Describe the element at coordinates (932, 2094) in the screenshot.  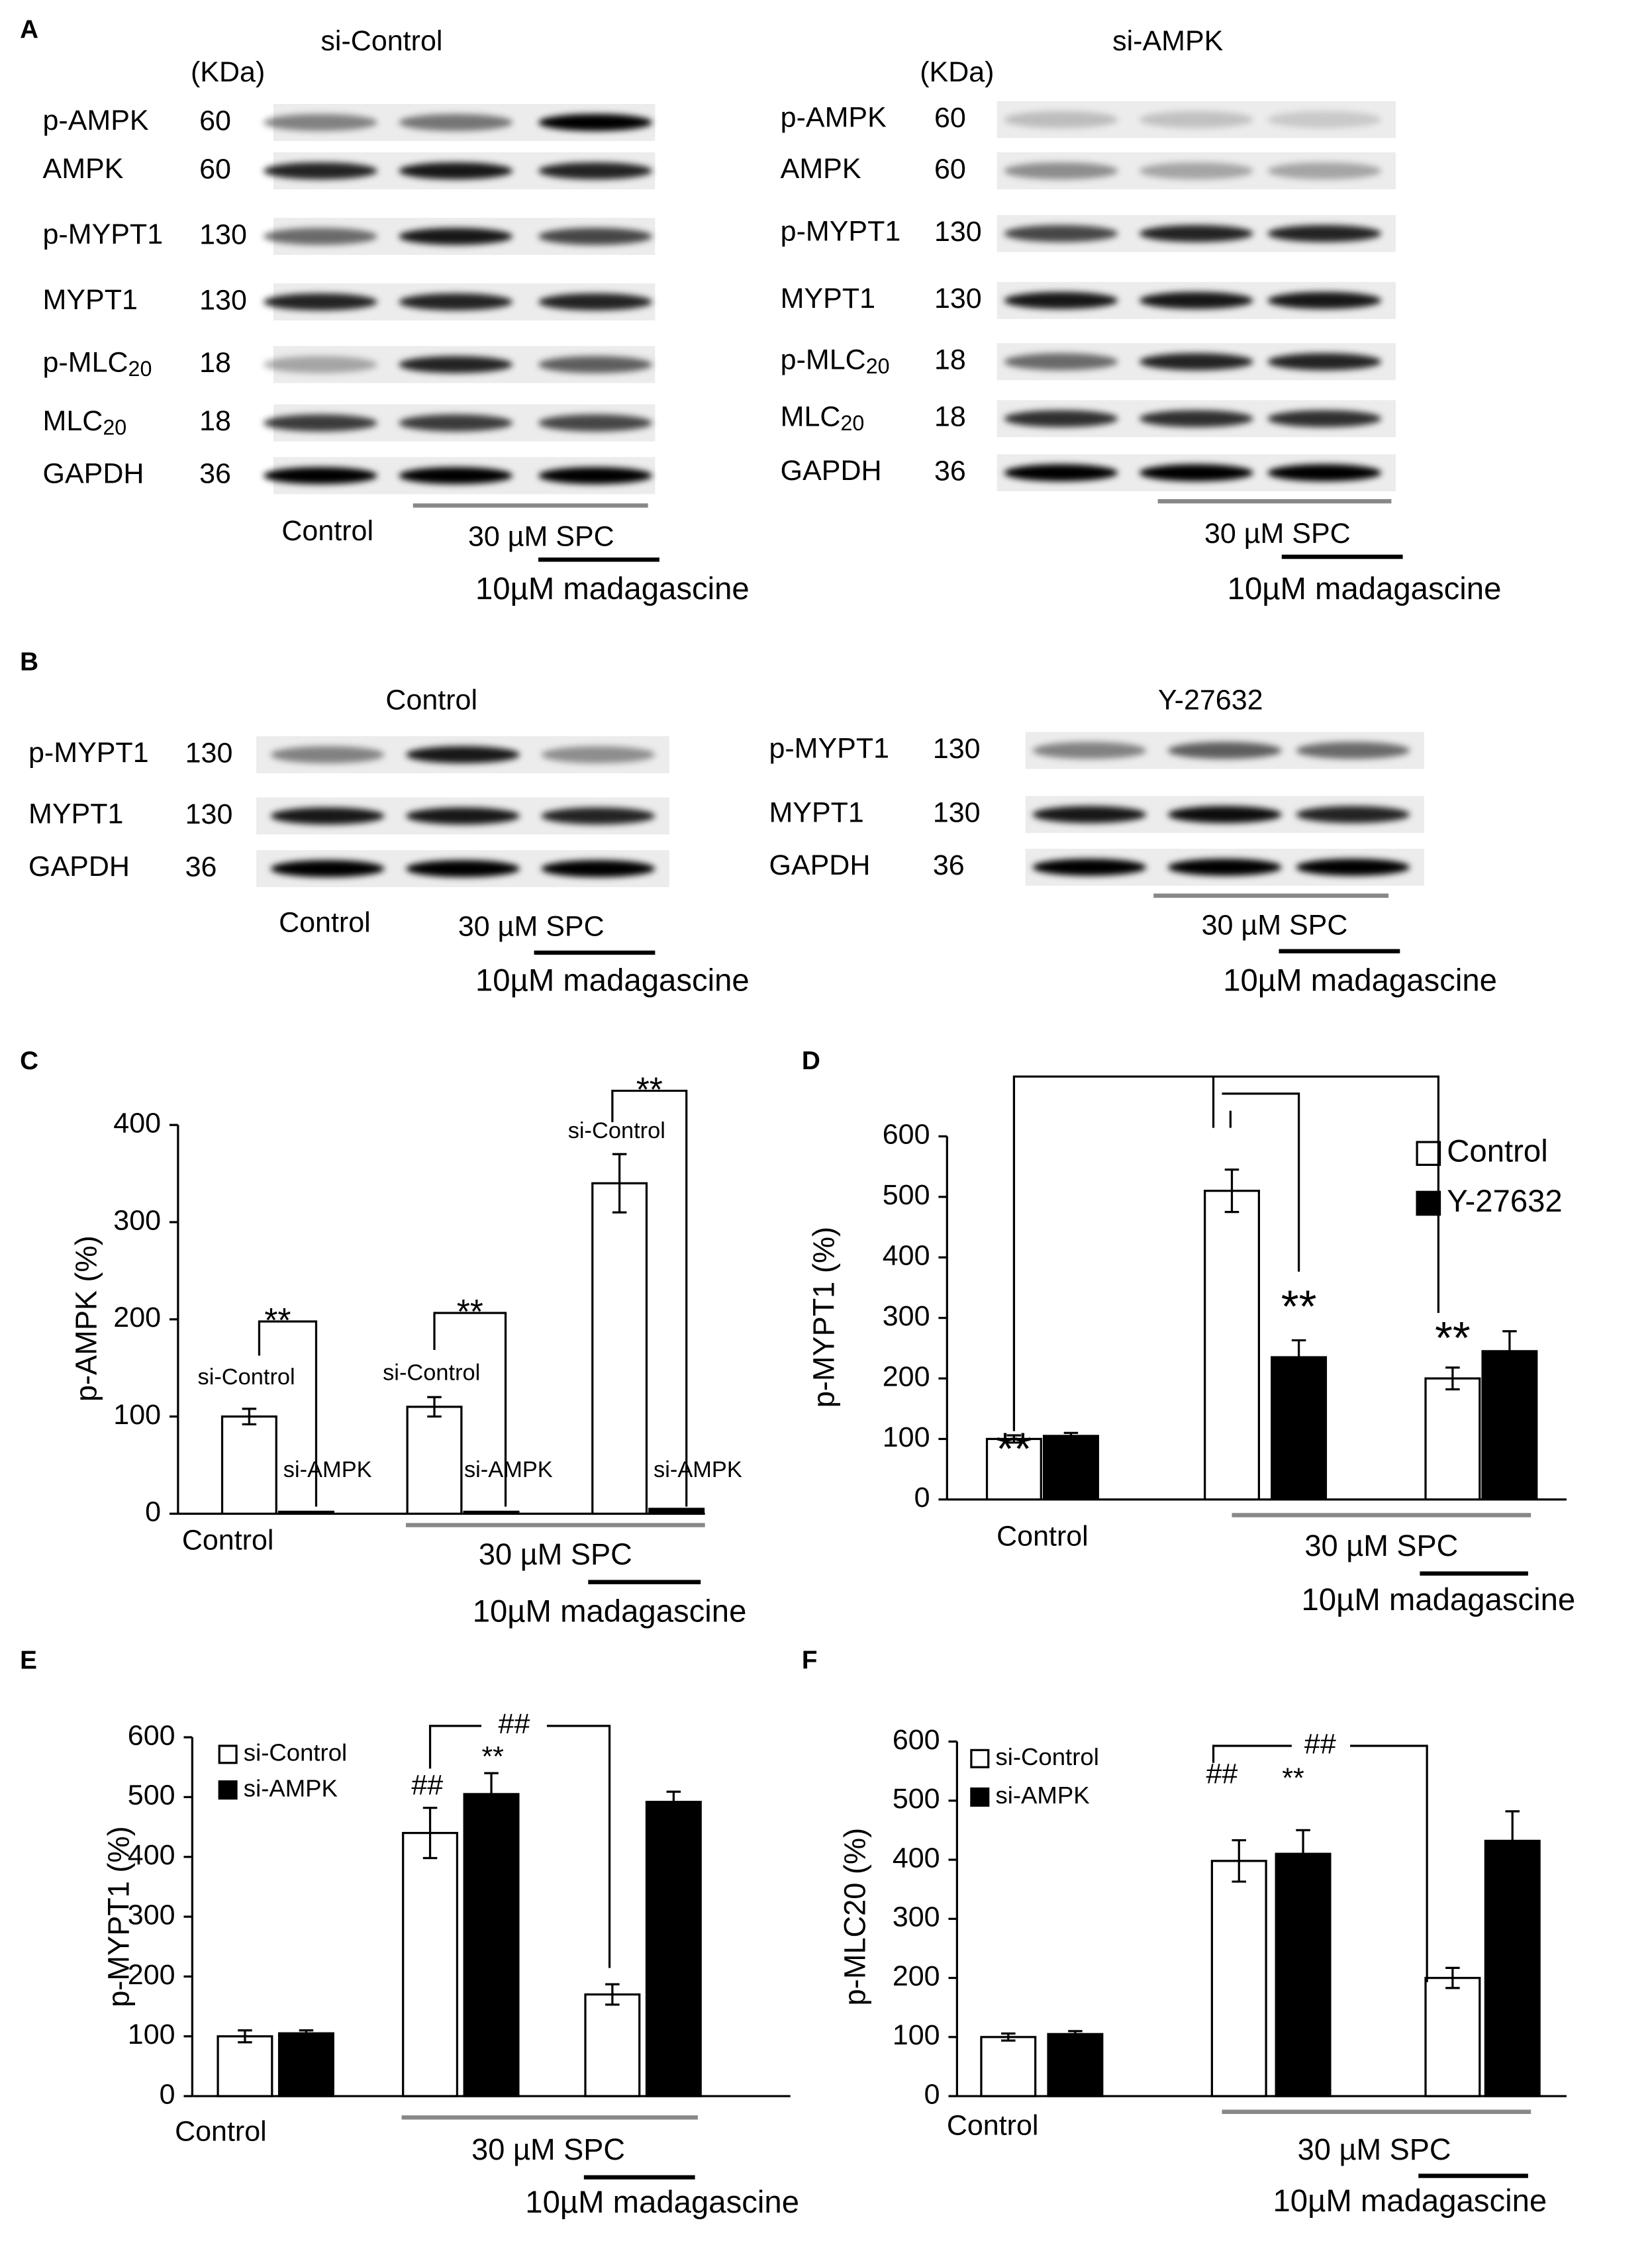
I see `y-tick-label: 0` at that location.